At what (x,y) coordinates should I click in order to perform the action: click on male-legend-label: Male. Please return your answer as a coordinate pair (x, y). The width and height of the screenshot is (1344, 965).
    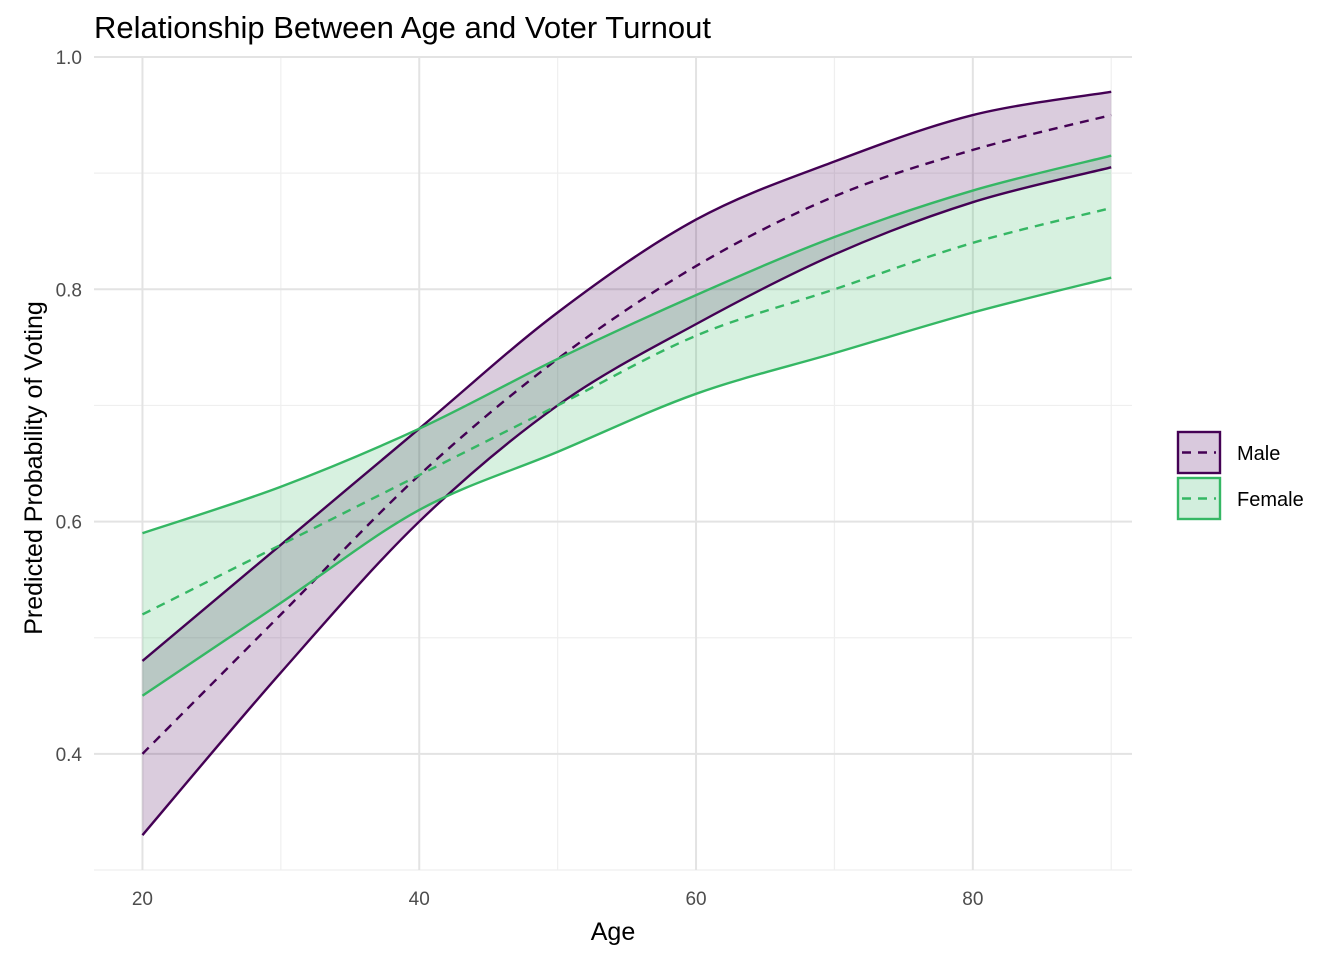
    Looking at the image, I should click on (1258, 454).